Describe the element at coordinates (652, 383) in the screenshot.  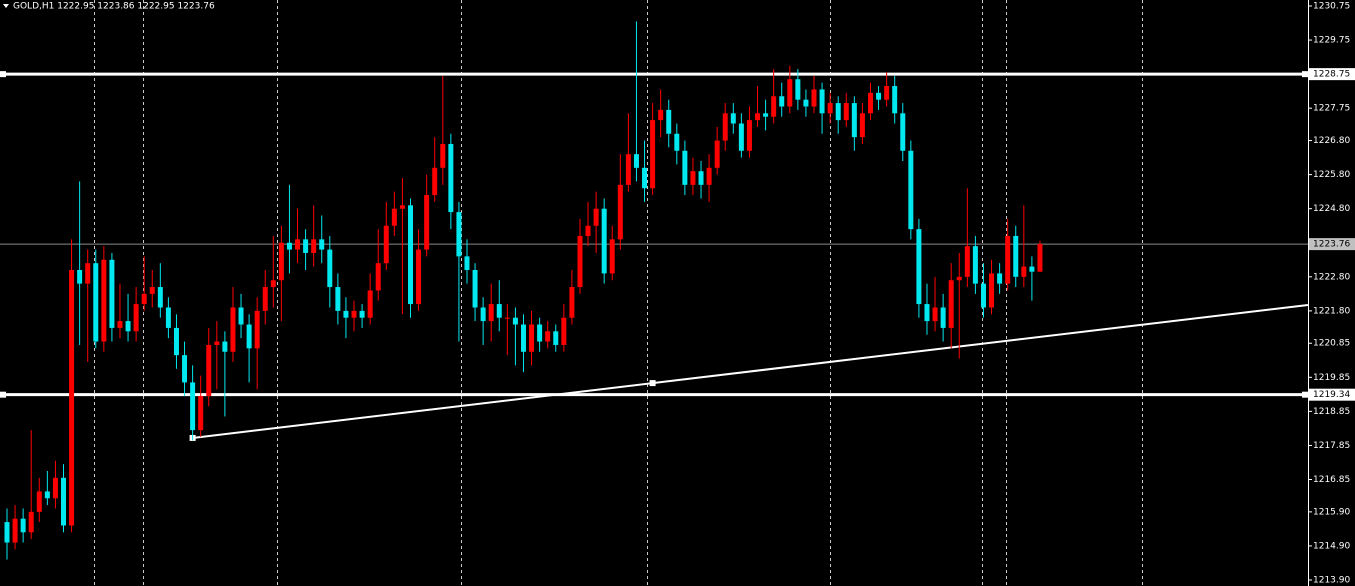
I see `trend-handle` at that location.